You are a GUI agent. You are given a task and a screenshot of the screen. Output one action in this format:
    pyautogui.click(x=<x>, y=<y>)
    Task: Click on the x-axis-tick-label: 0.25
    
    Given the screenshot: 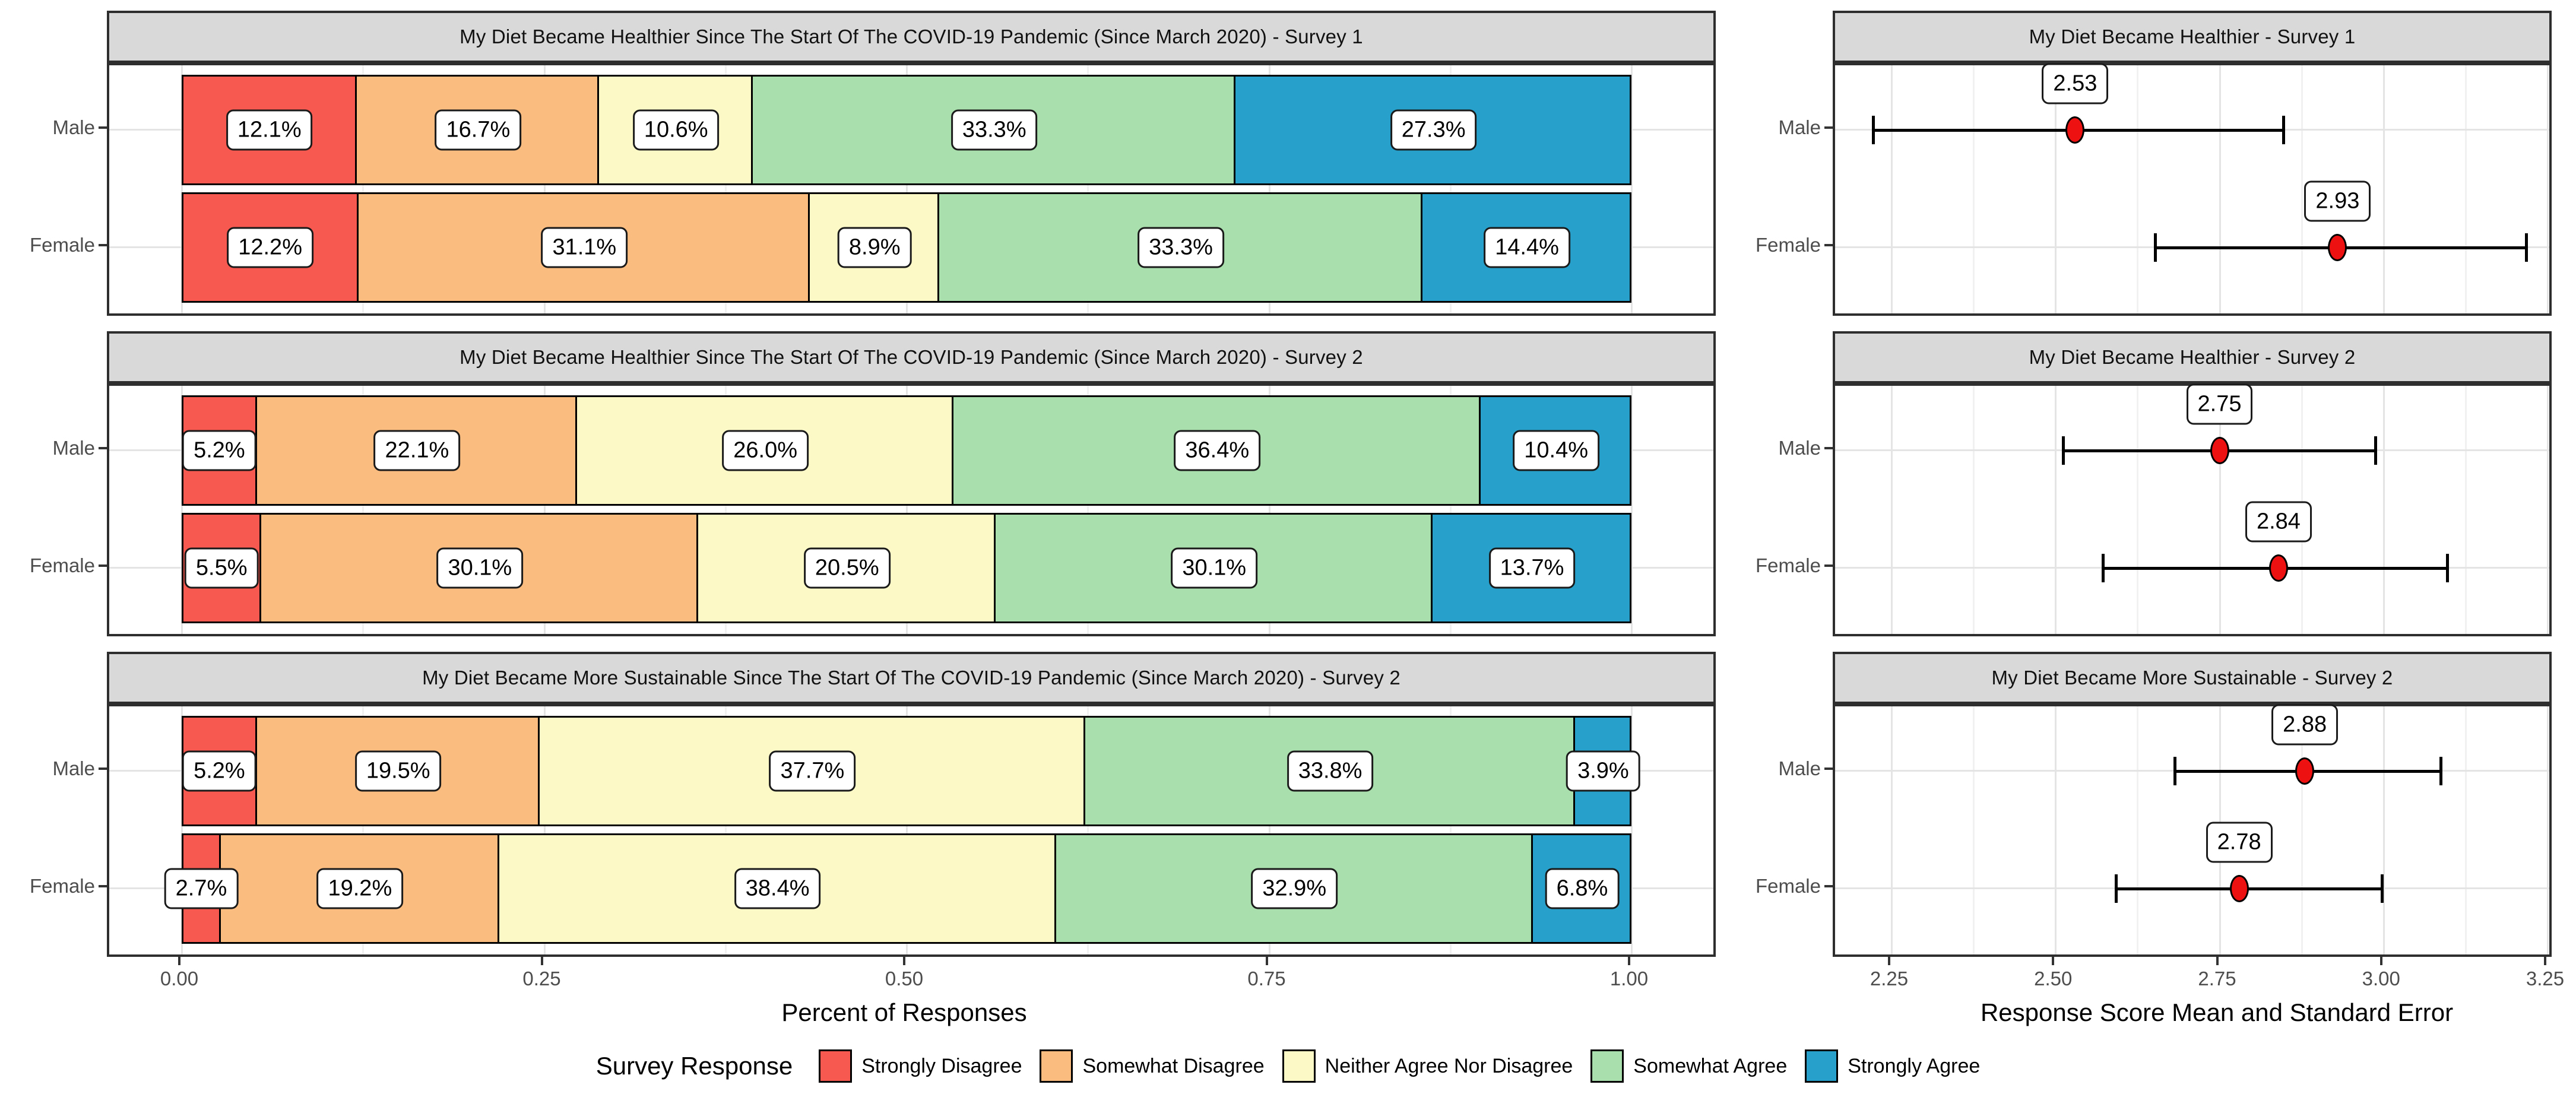 What is the action you would take?
    pyautogui.click(x=541, y=979)
    